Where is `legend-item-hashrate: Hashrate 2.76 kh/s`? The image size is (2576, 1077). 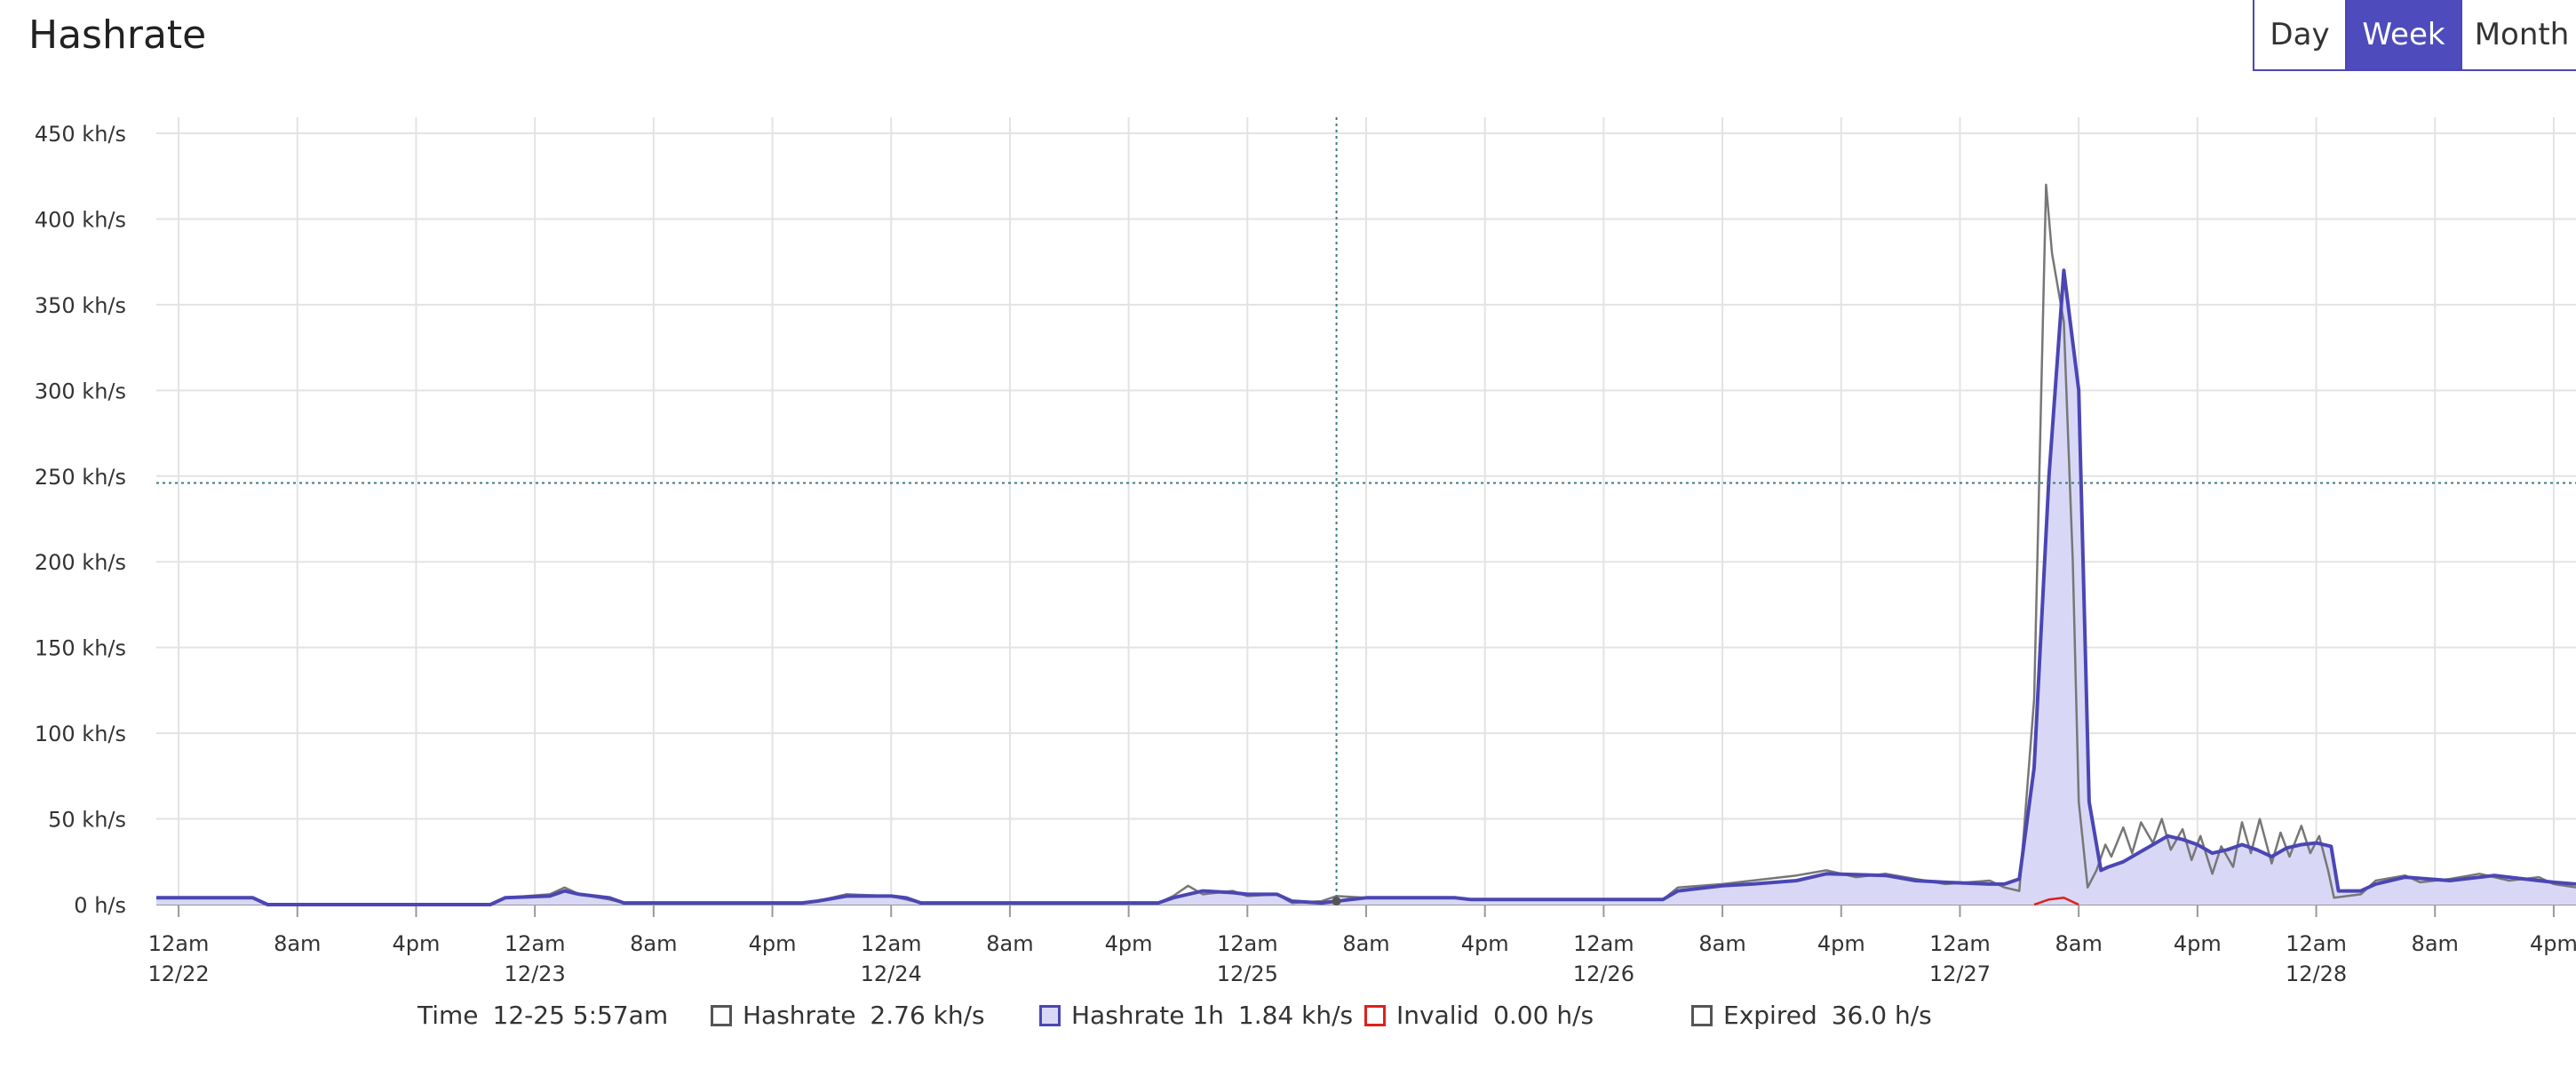 legend-item-hashrate: Hashrate 2.76 kh/s is located at coordinates (848, 1016).